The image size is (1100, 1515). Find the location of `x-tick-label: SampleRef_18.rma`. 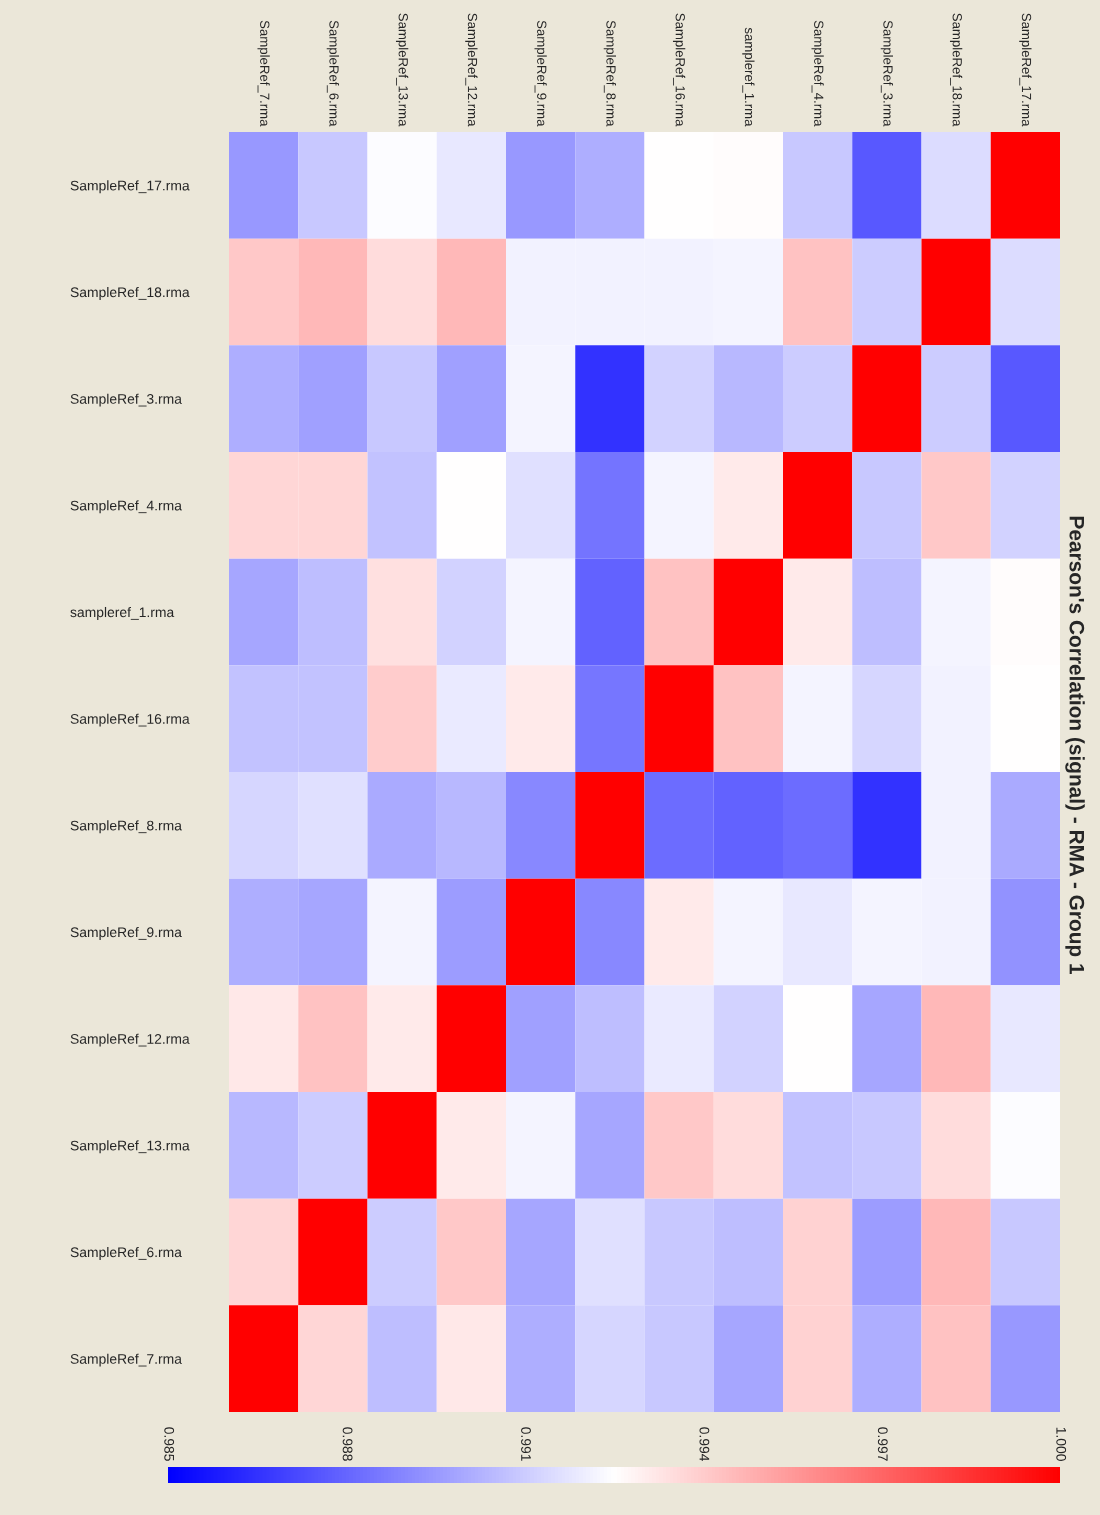

x-tick-label: SampleRef_18.rma is located at coordinates (956, 70).